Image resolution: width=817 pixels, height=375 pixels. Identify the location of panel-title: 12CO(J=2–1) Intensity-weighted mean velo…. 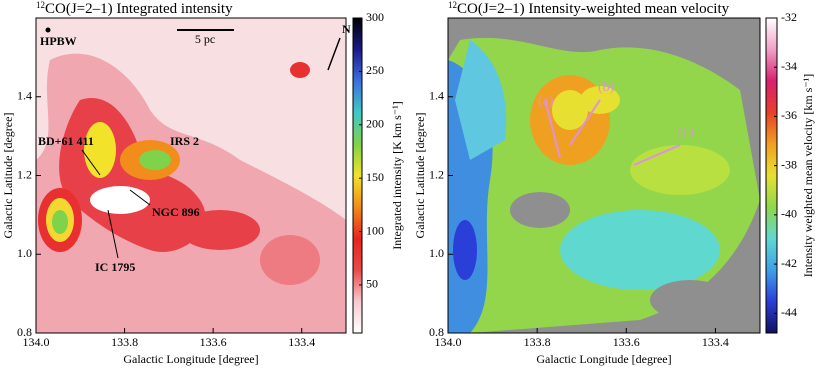
(589, 8).